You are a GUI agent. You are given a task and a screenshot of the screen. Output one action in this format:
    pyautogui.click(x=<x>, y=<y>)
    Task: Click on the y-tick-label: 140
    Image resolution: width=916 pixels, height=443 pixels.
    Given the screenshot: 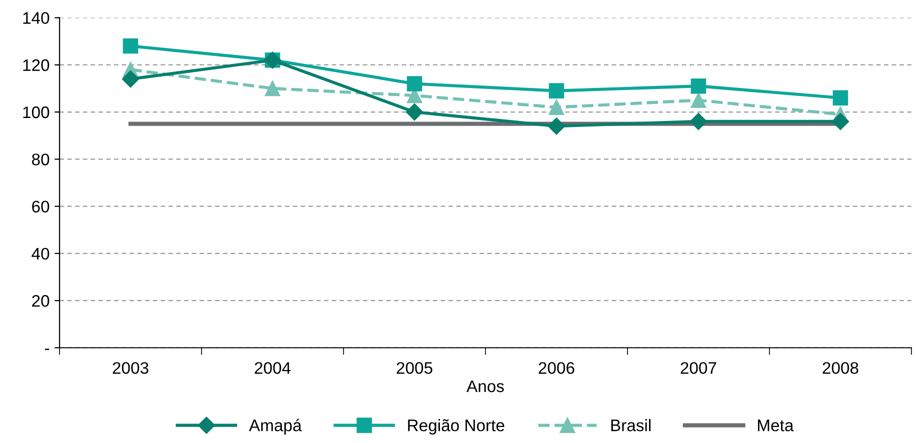 What is the action you would take?
    pyautogui.click(x=36, y=18)
    